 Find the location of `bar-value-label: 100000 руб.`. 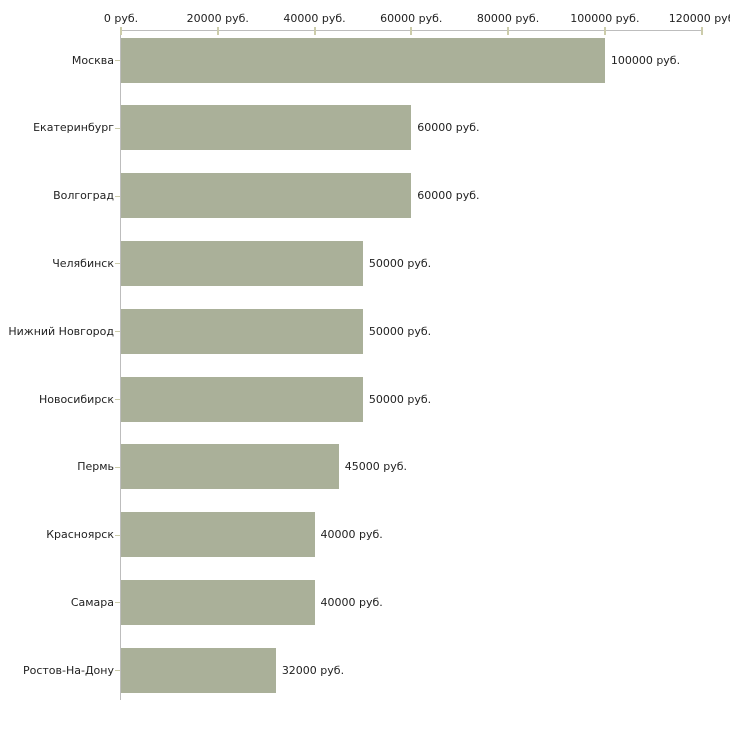

bar-value-label: 100000 руб. is located at coordinates (645, 60).